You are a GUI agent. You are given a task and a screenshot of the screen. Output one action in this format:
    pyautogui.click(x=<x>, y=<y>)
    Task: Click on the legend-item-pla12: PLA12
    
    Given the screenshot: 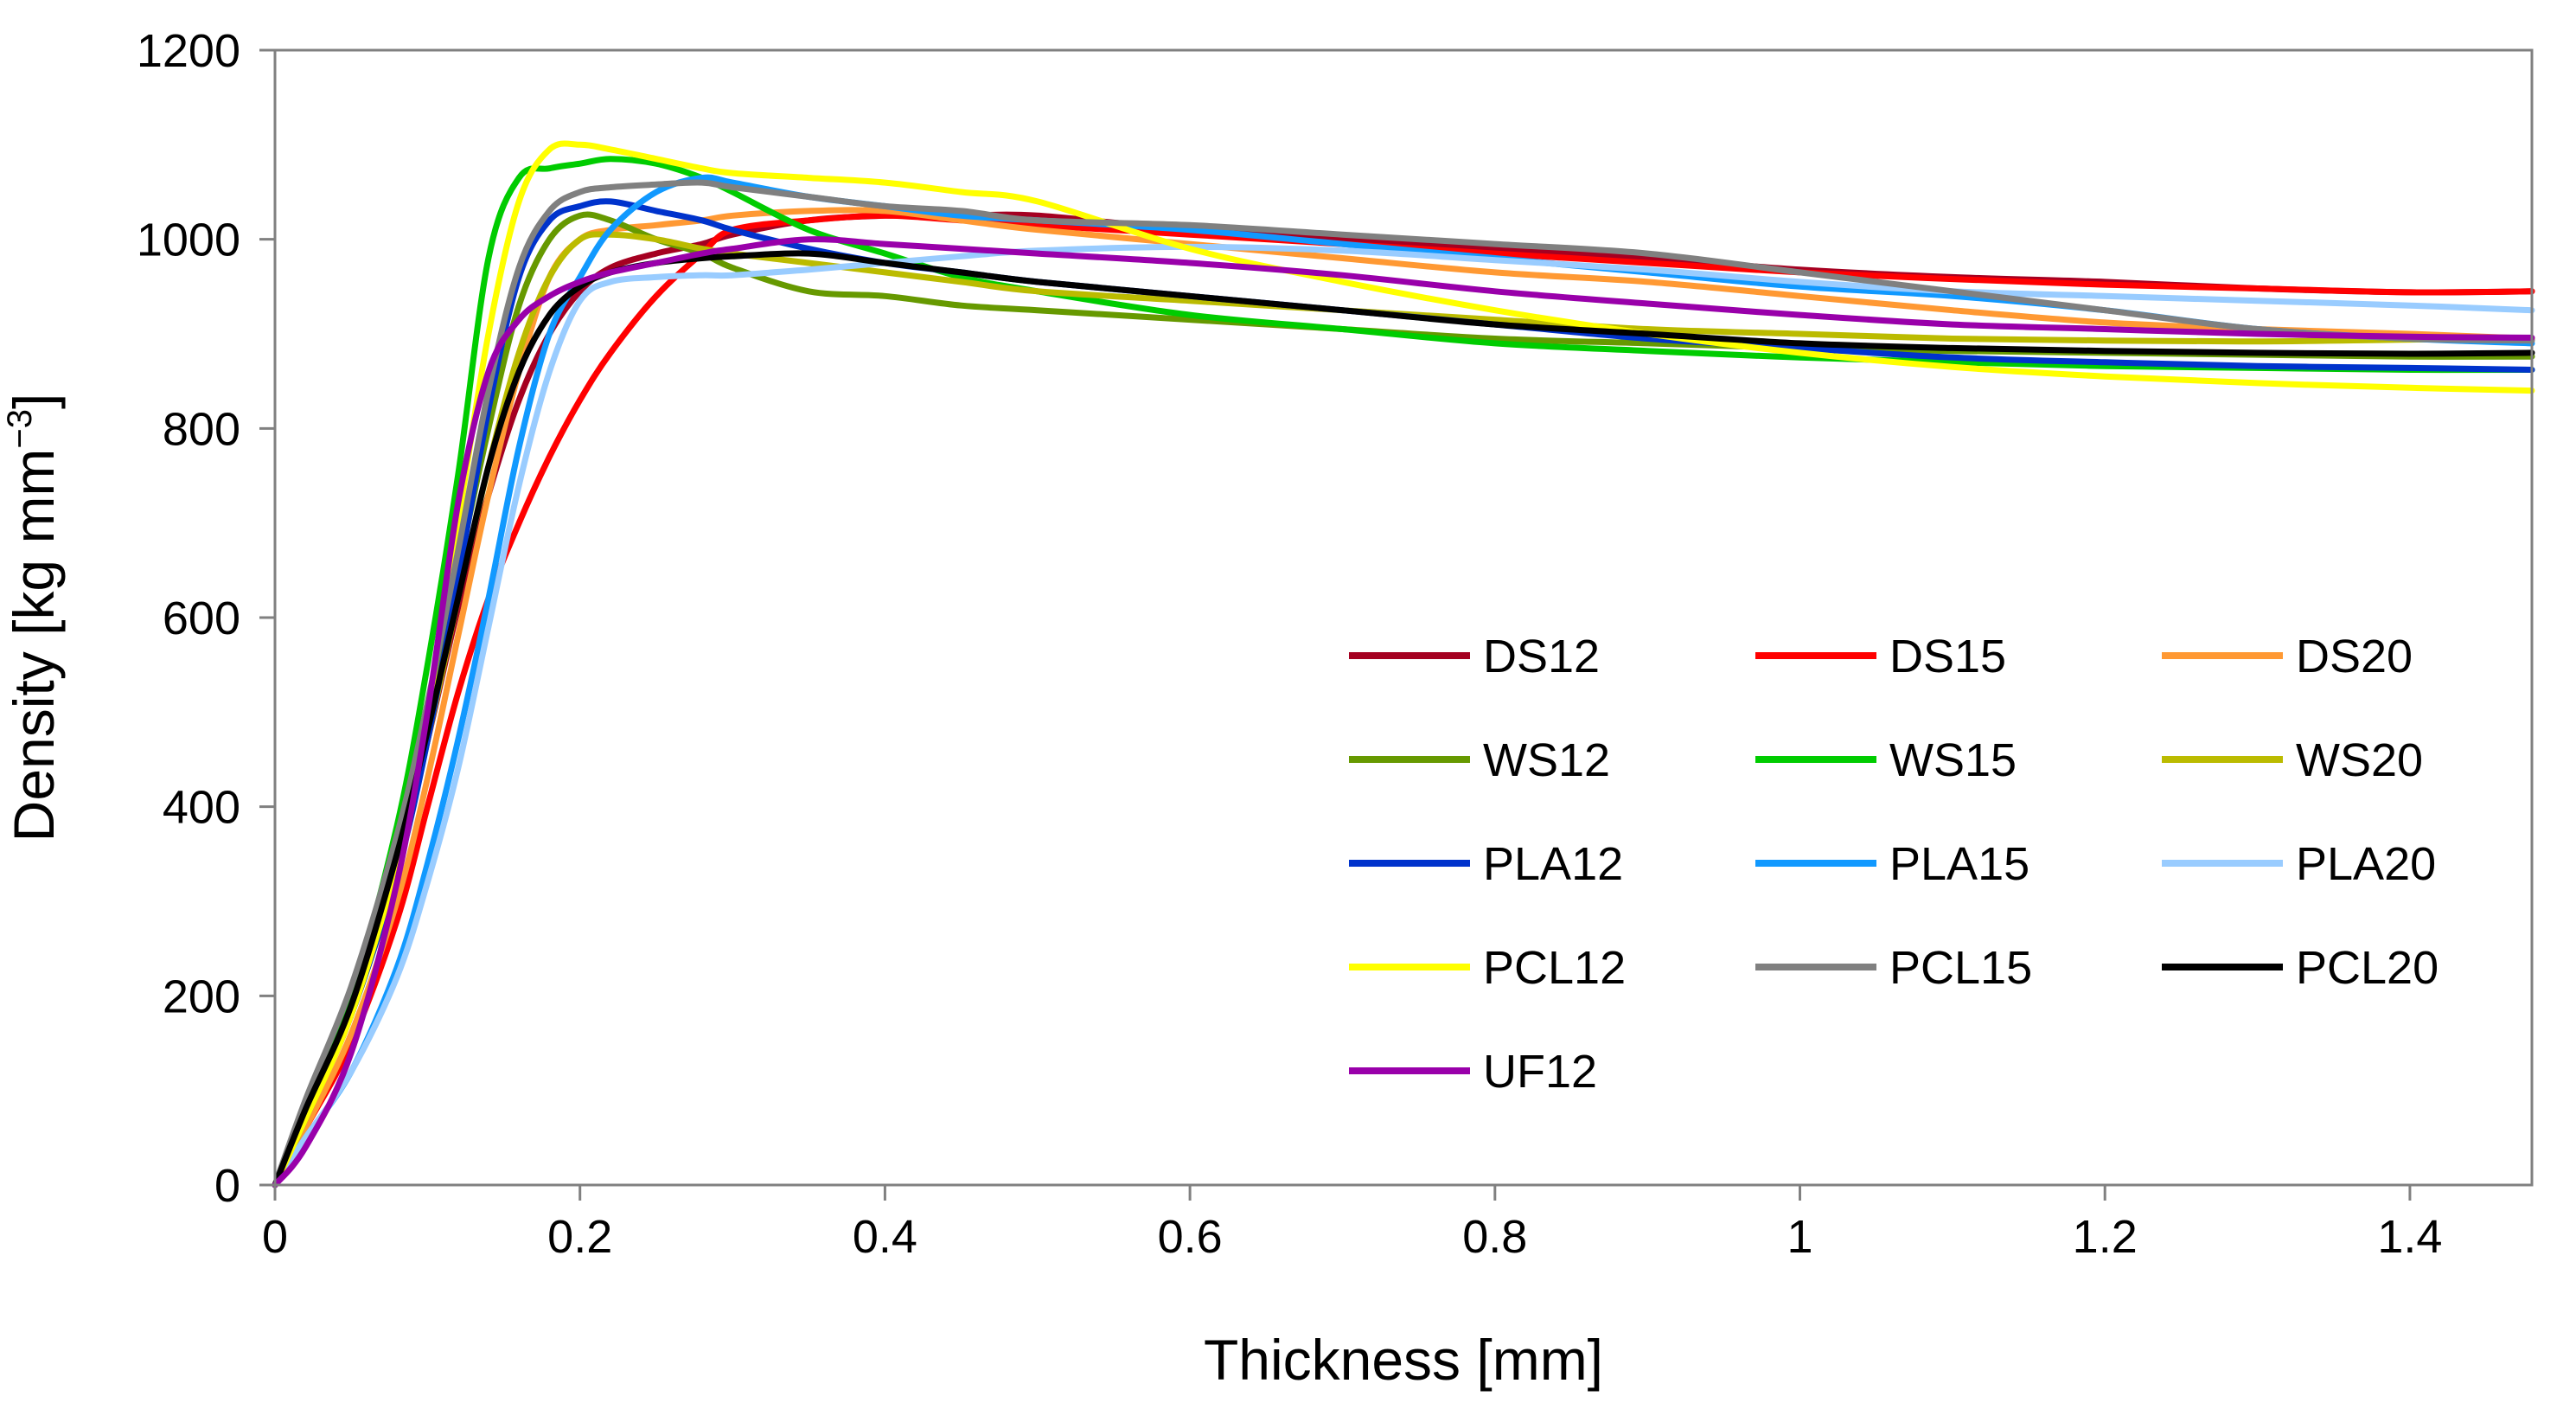 What is the action you would take?
    pyautogui.click(x=1486, y=864)
    